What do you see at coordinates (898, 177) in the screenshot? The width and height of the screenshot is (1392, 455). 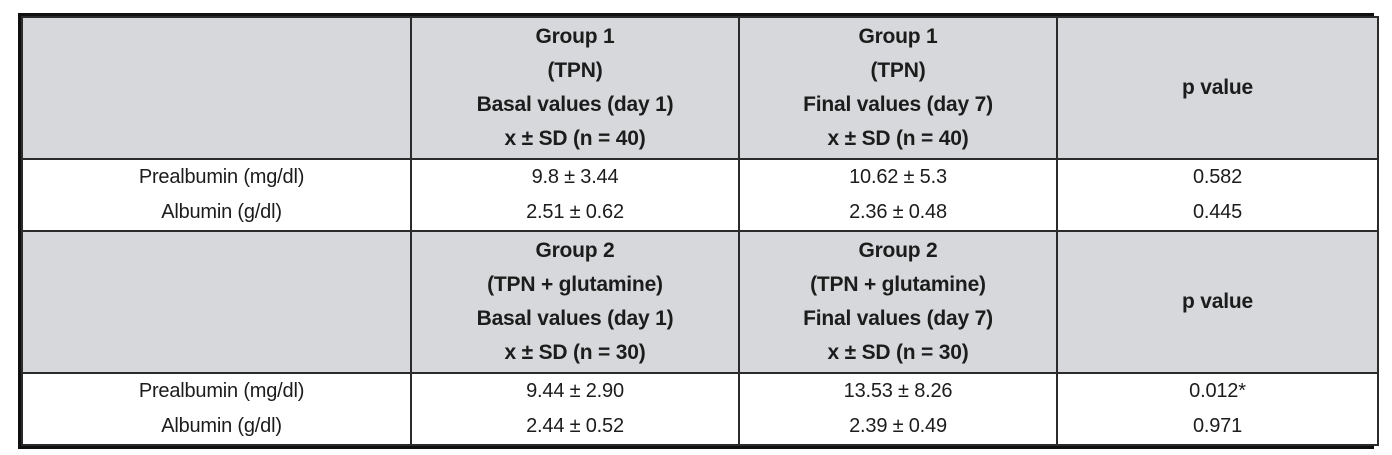 I see `value: 10.62 ± 5.3` at bounding box center [898, 177].